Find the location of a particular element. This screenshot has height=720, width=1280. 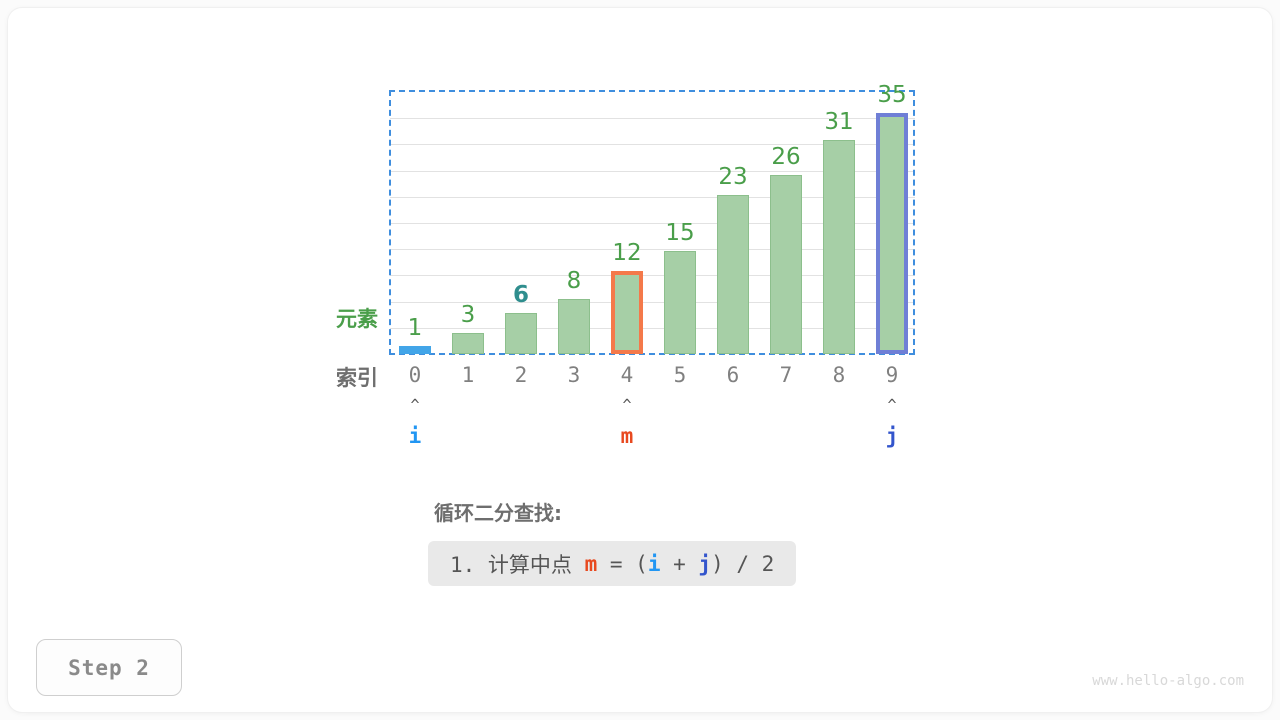

value-label-4: 12 is located at coordinates (627, 253).